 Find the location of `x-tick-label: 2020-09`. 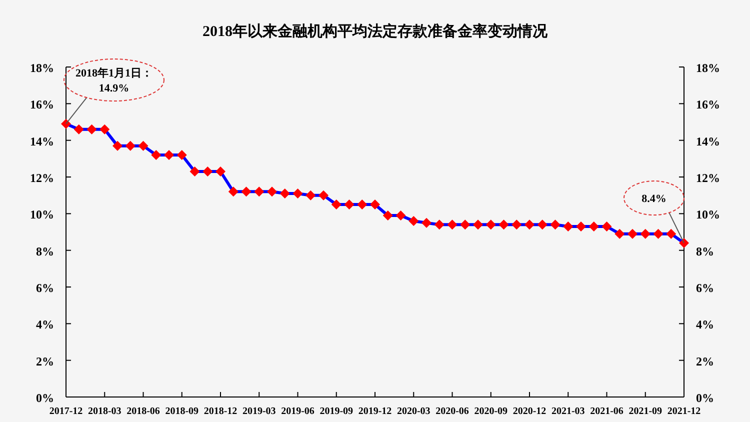

x-tick-label: 2020-09 is located at coordinates (491, 411).